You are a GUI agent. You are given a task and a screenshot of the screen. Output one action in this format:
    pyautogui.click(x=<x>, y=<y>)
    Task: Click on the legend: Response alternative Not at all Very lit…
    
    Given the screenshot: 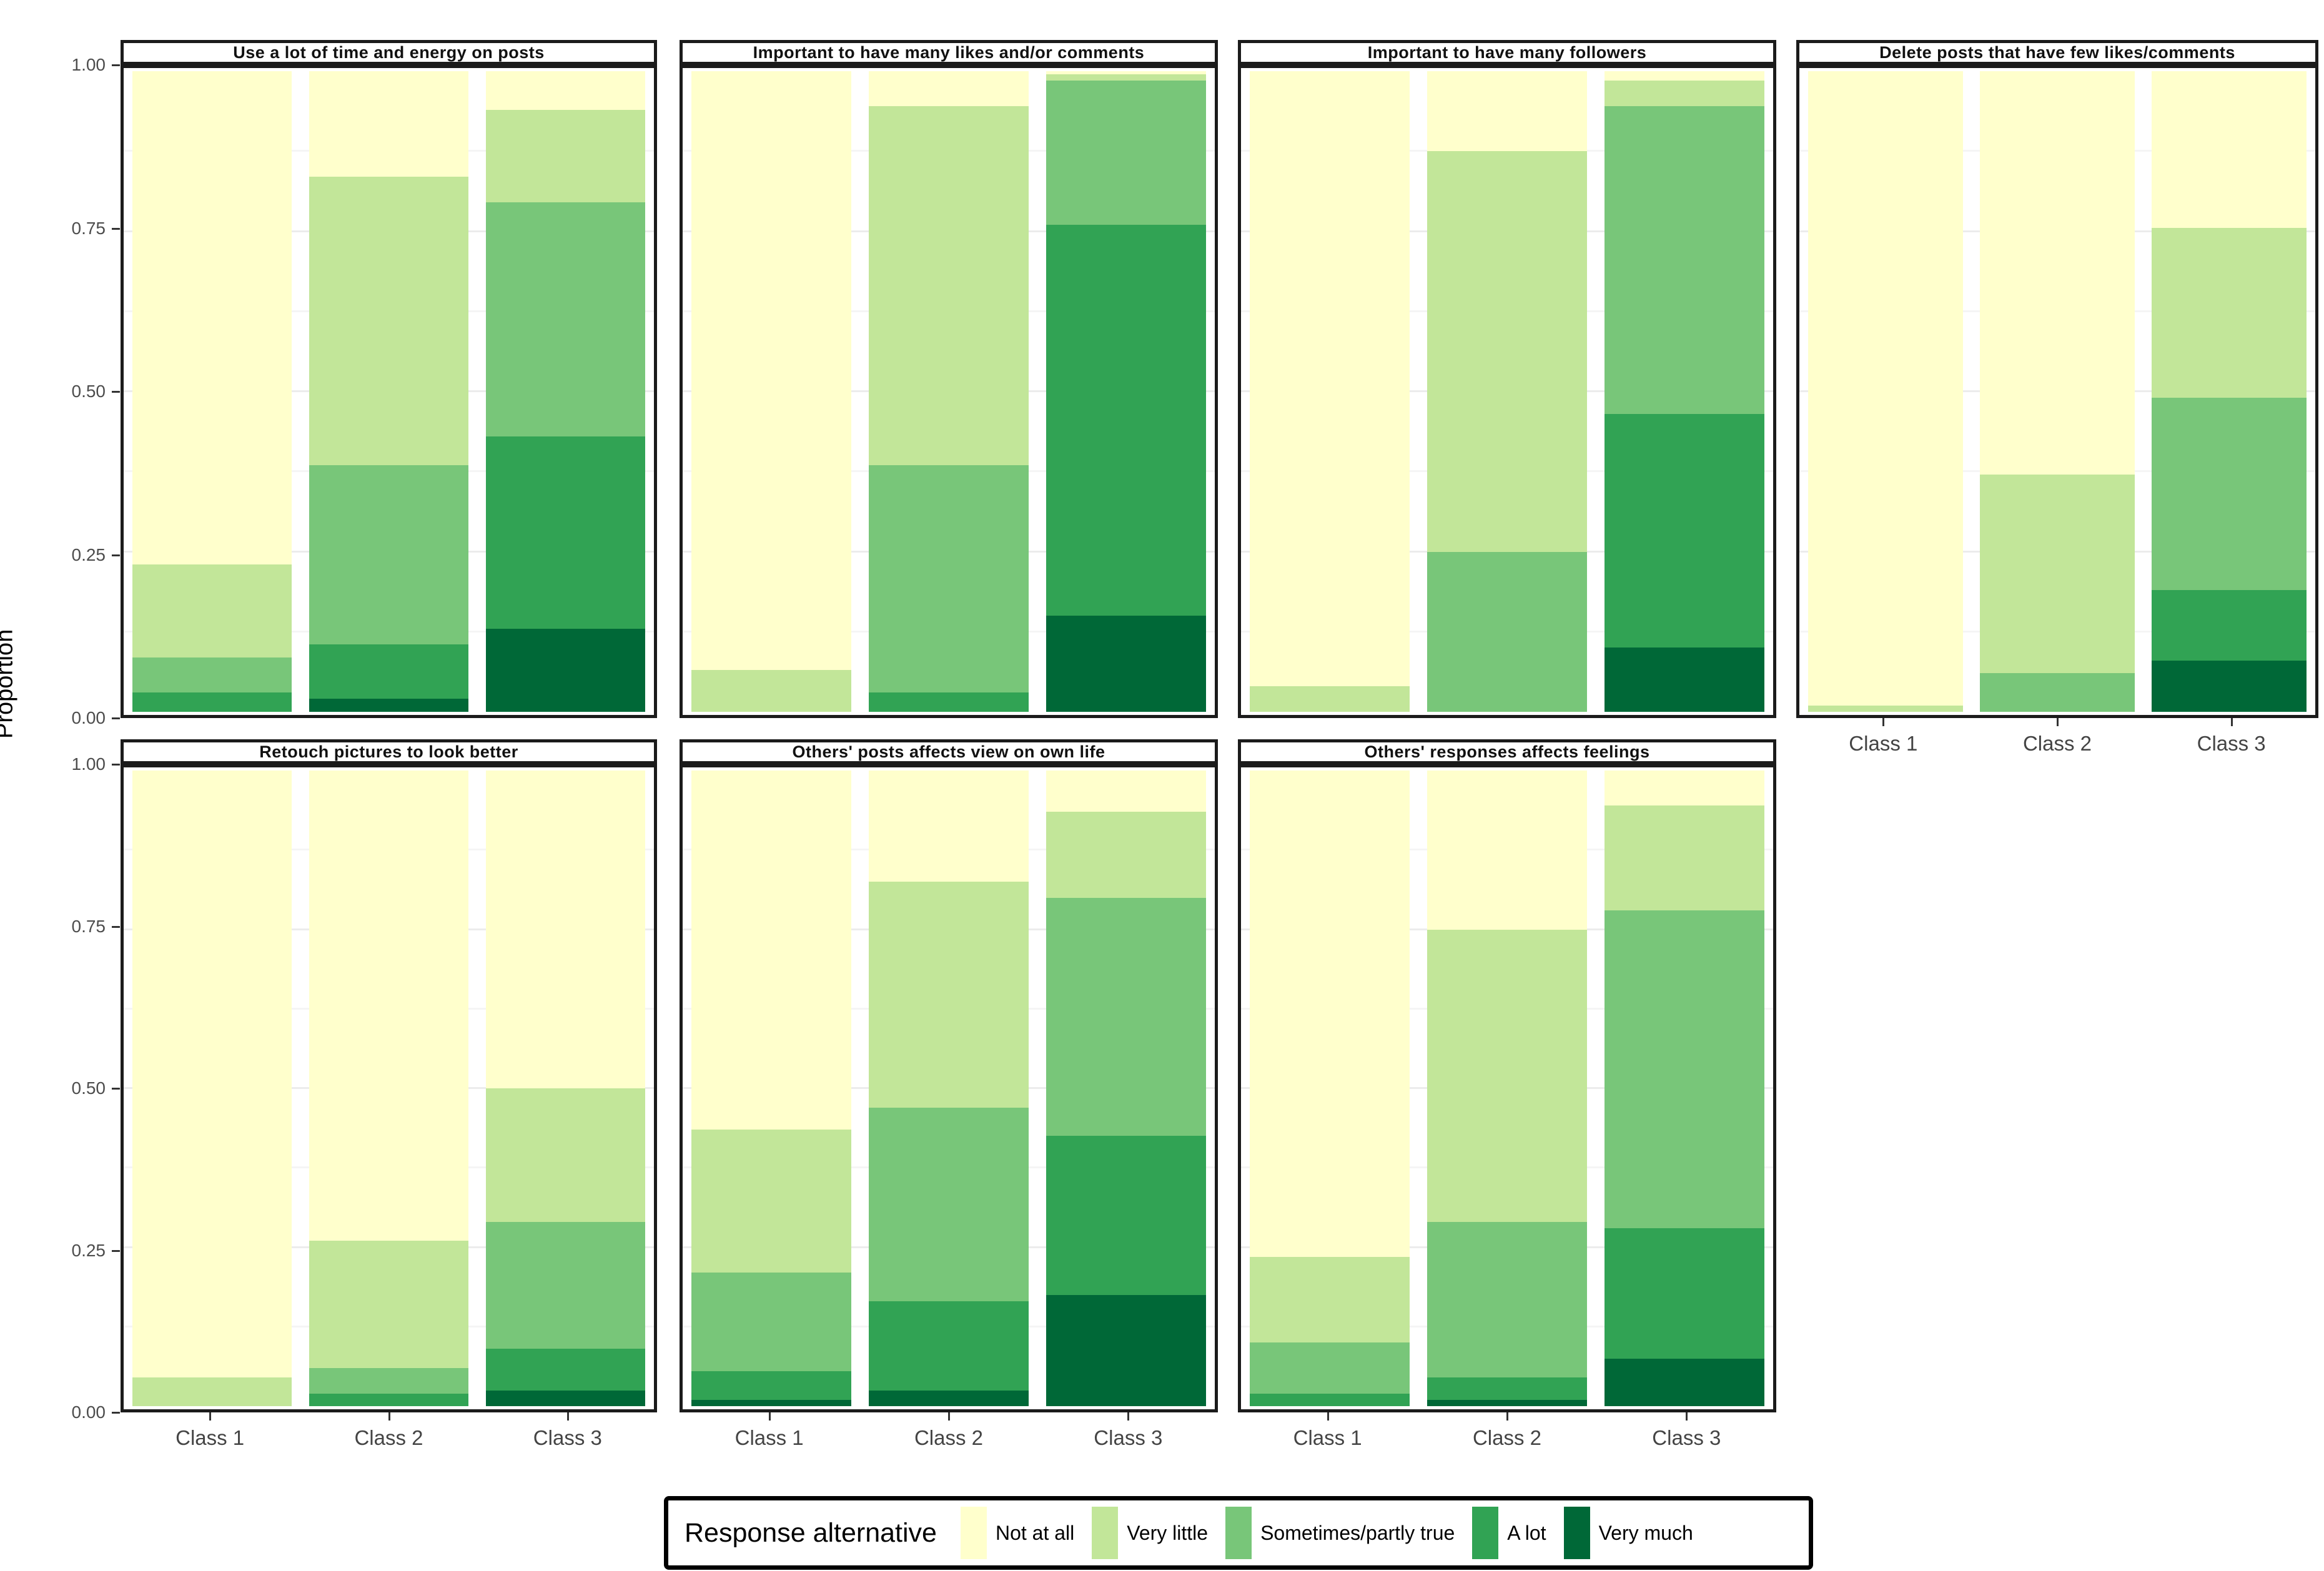 What is the action you would take?
    pyautogui.click(x=1238, y=1533)
    